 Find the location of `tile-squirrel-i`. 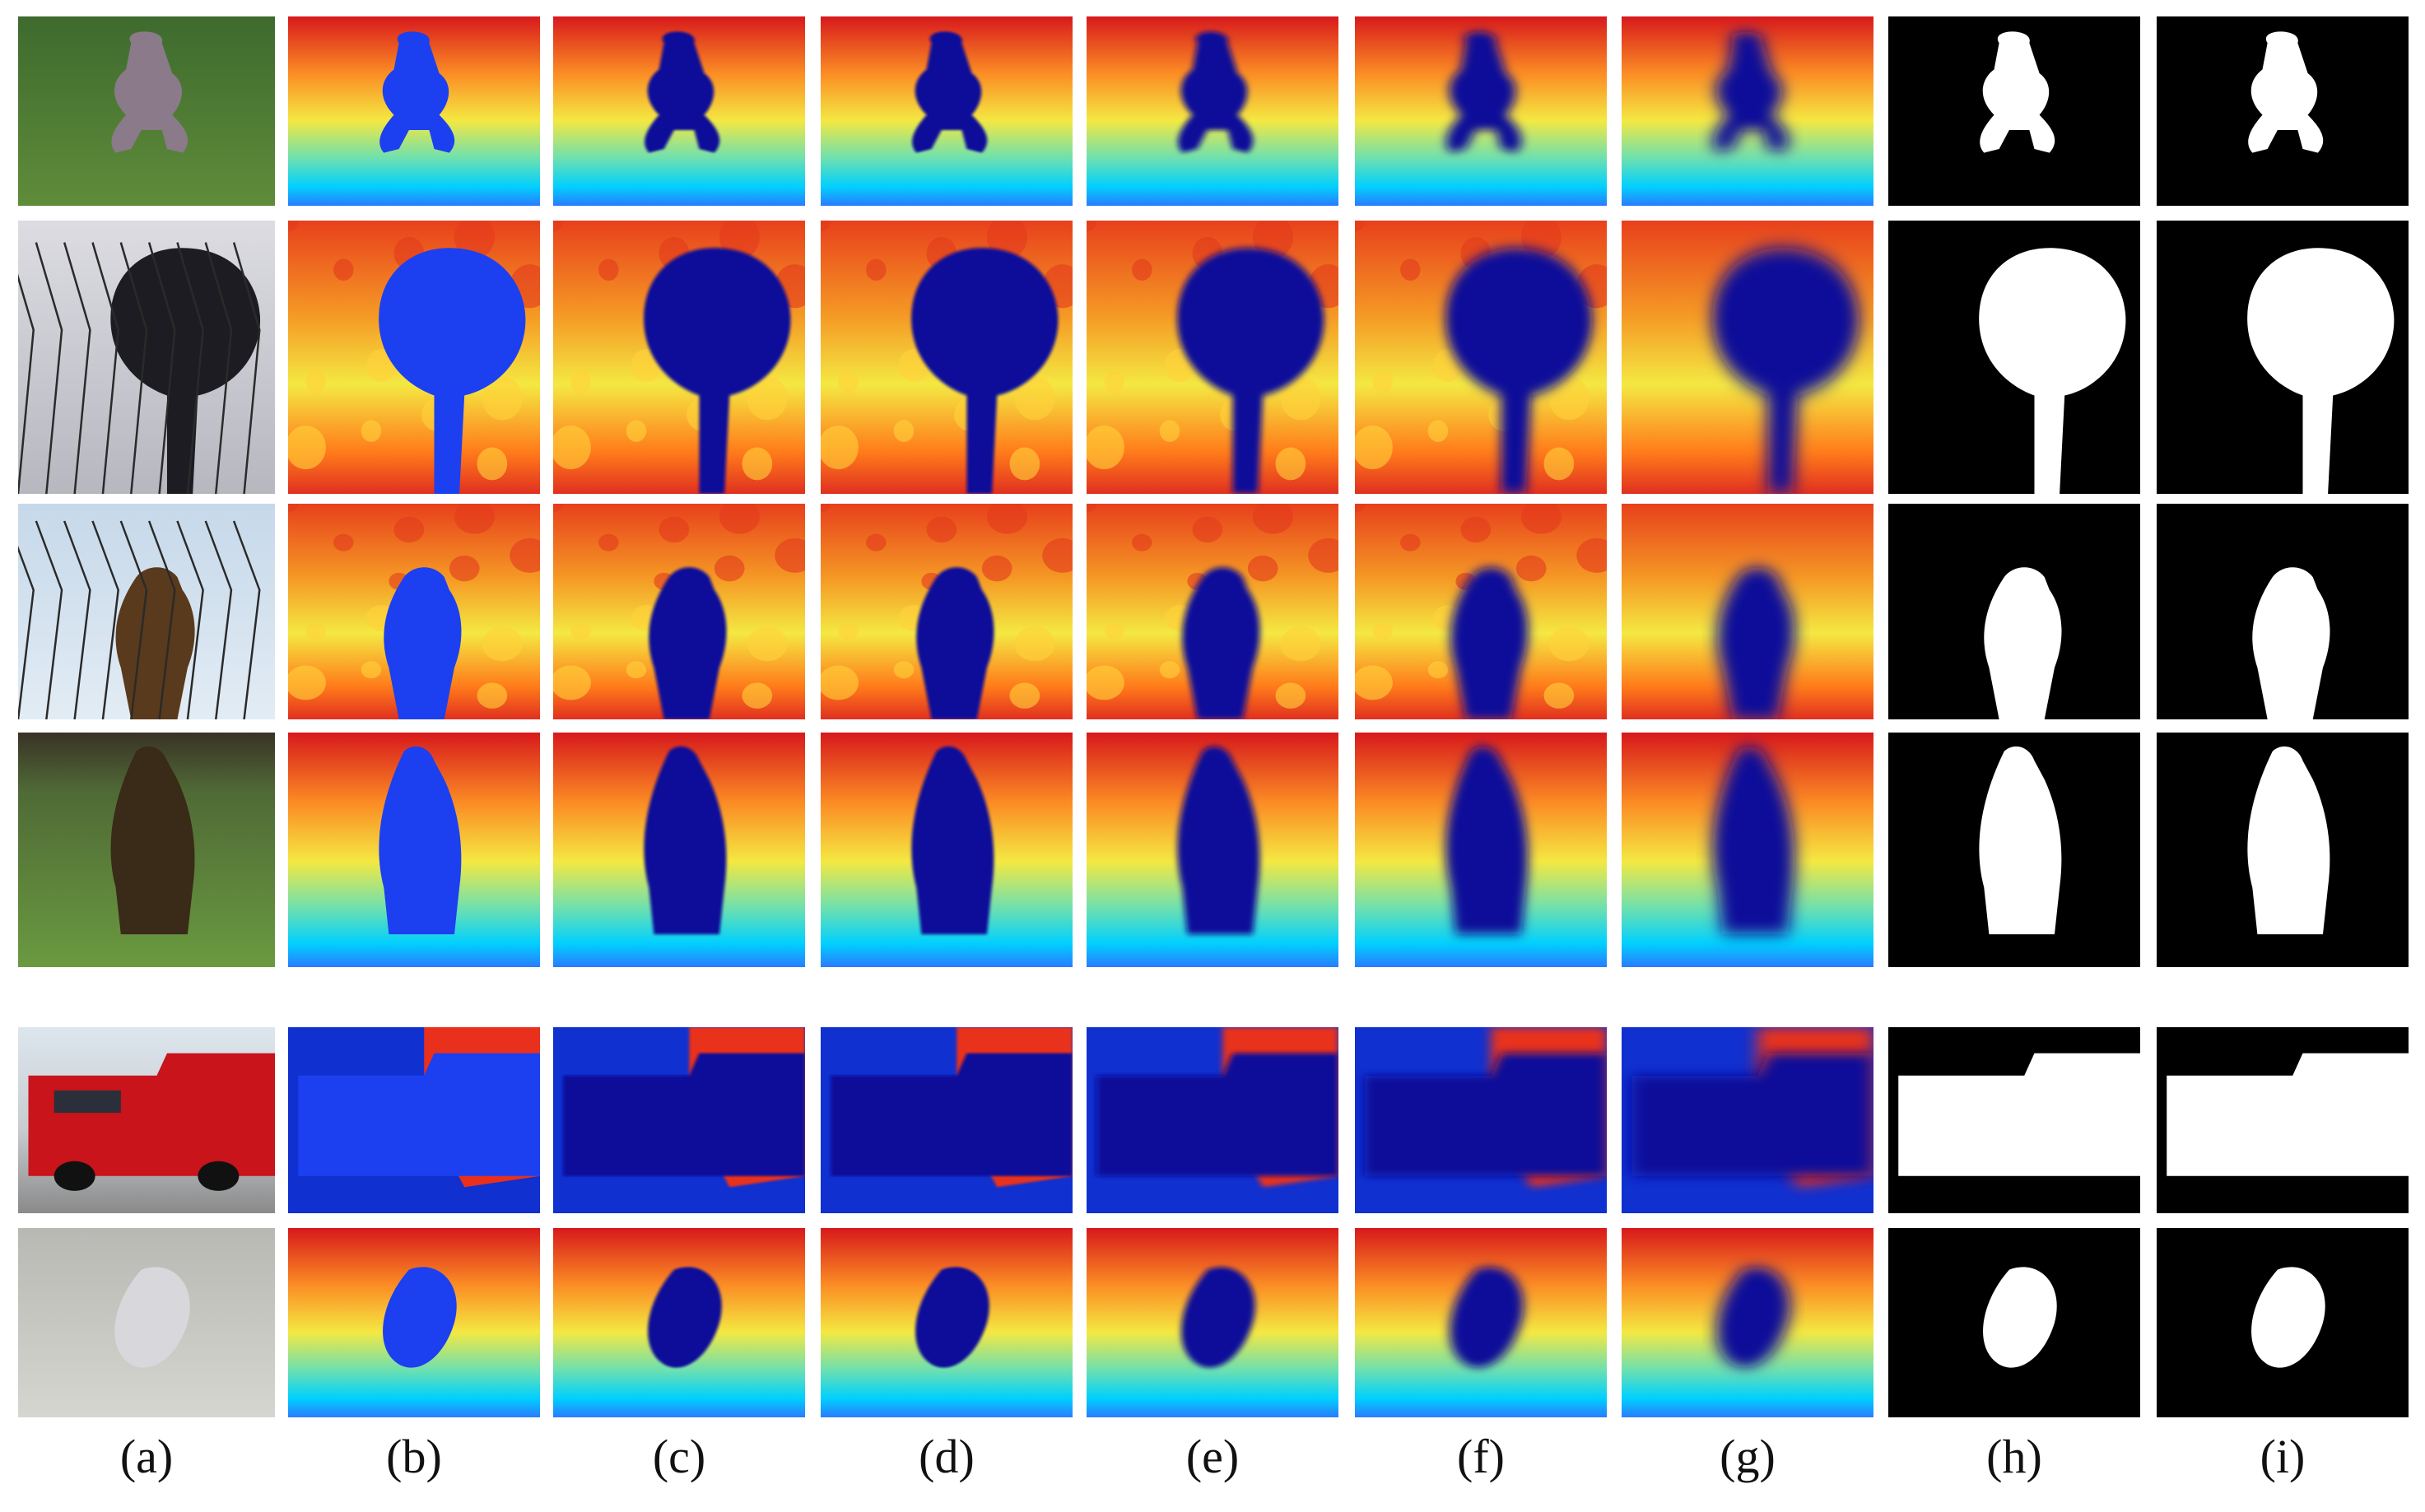

tile-squirrel-i is located at coordinates (2283, 111).